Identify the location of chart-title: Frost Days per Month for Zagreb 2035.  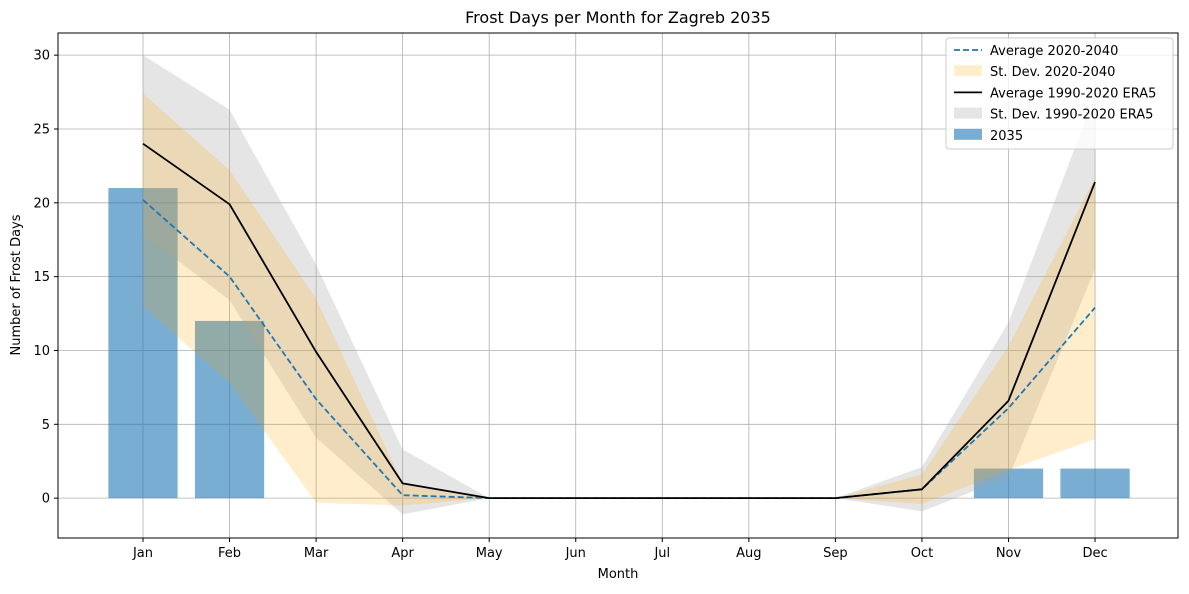
(618, 17).